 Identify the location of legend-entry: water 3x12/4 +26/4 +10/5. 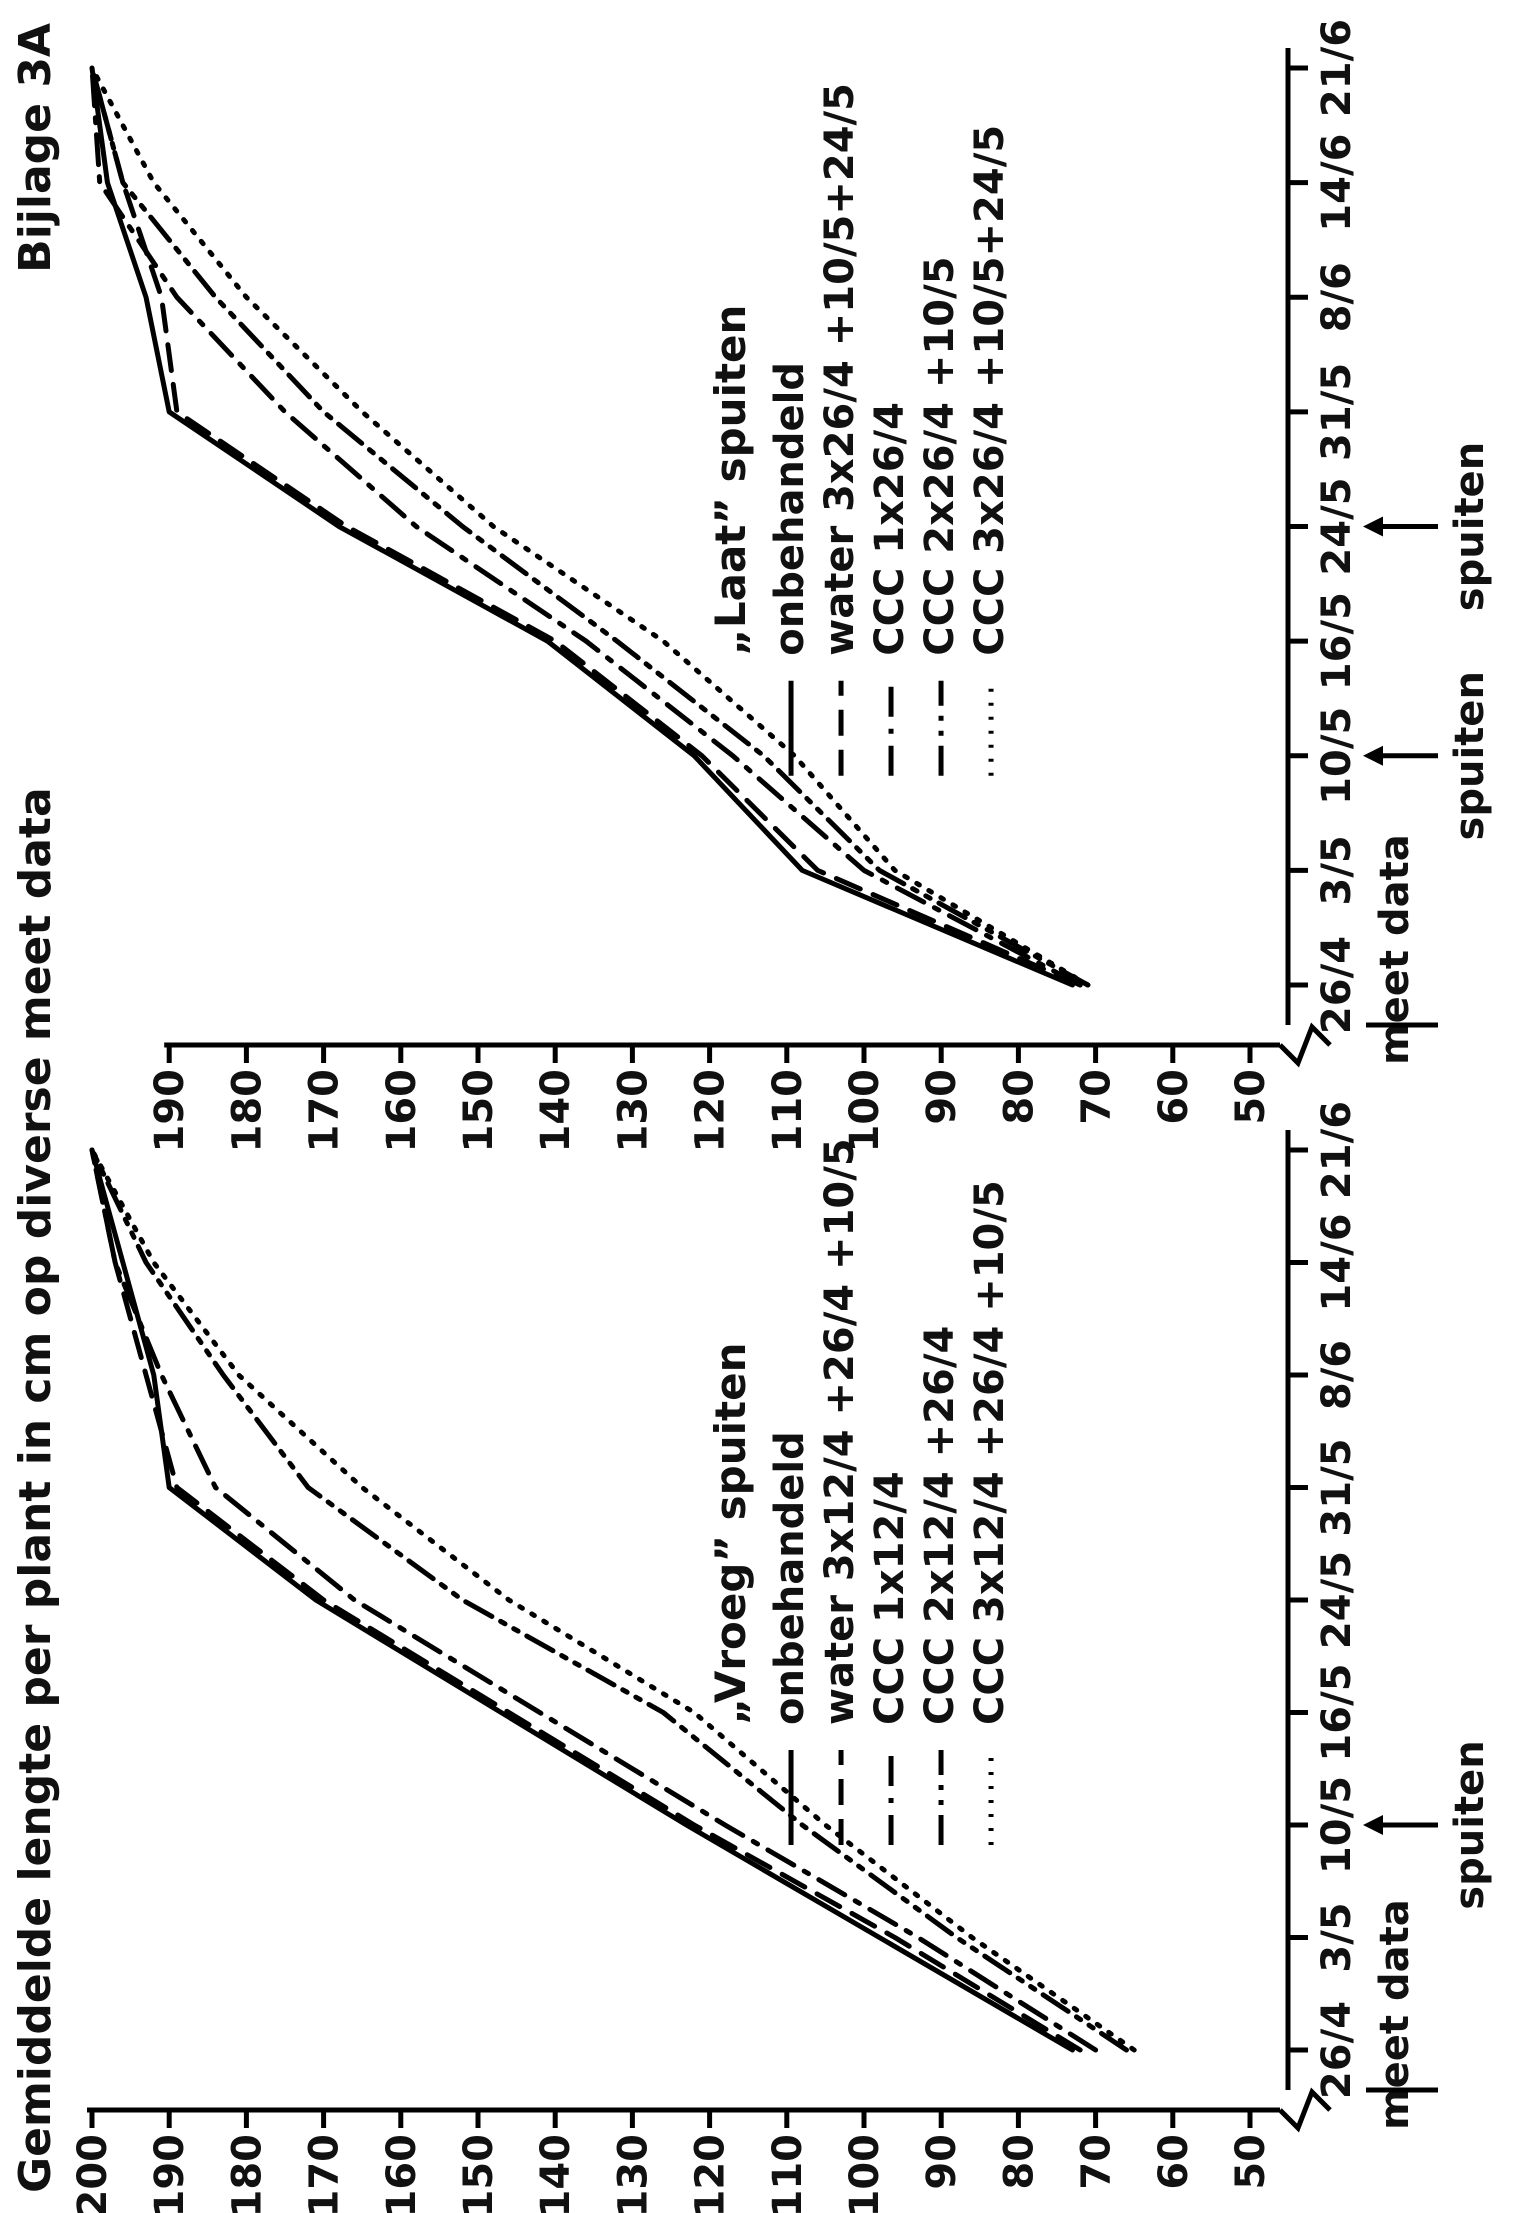
(840, 1431).